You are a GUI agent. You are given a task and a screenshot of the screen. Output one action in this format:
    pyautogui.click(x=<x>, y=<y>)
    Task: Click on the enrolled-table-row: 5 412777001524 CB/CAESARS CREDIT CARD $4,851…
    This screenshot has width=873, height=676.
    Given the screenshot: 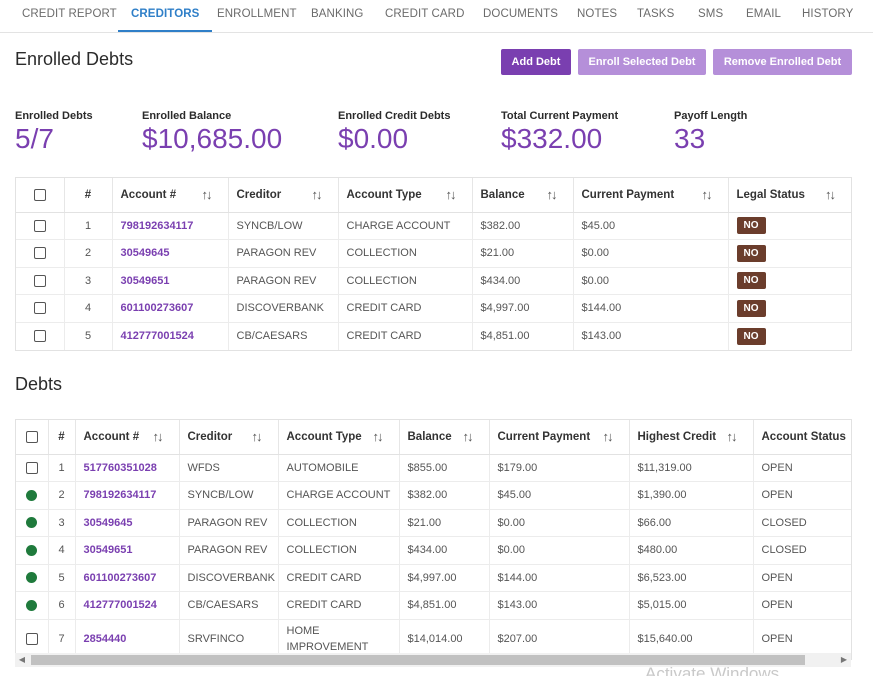 What is the action you would take?
    pyautogui.click(x=433, y=336)
    